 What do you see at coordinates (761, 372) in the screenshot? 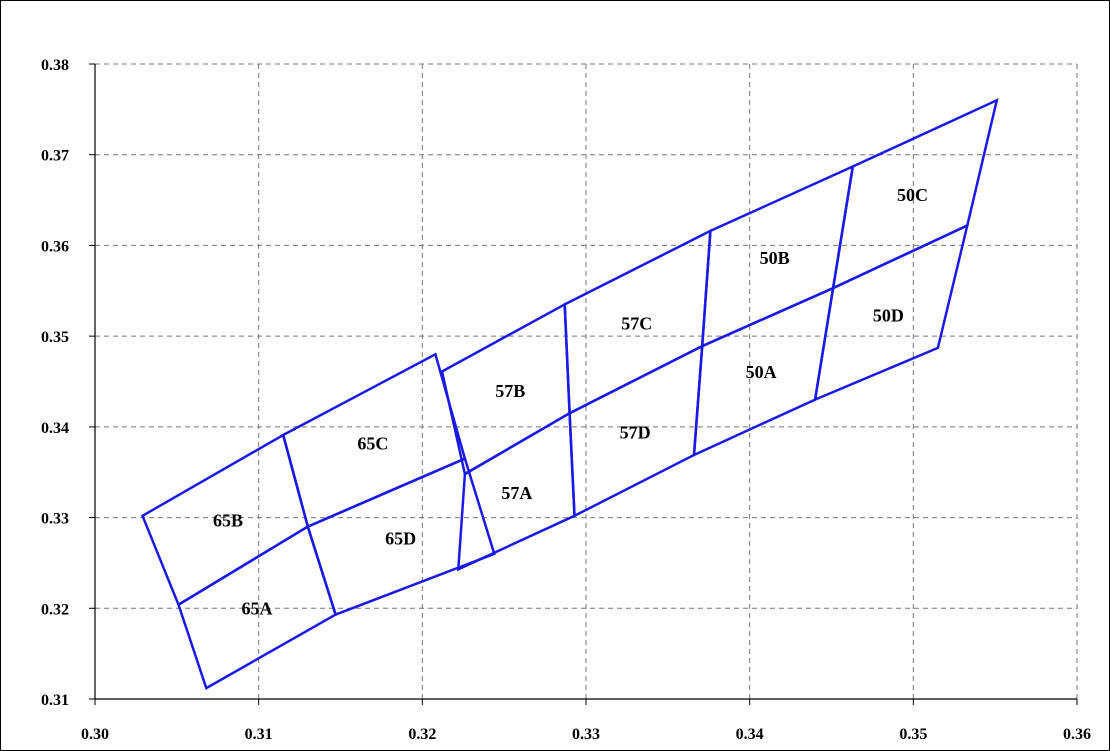
I see `region-label-50a: 50A` at bounding box center [761, 372].